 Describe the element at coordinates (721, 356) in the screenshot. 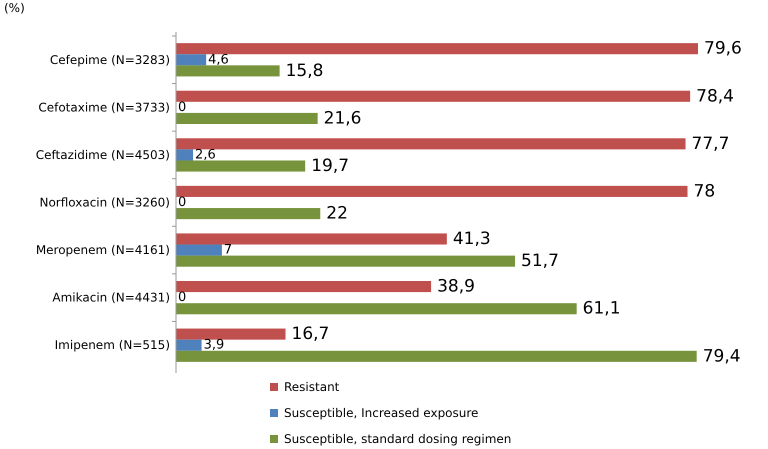

I see `data-label: 79,4` at that location.